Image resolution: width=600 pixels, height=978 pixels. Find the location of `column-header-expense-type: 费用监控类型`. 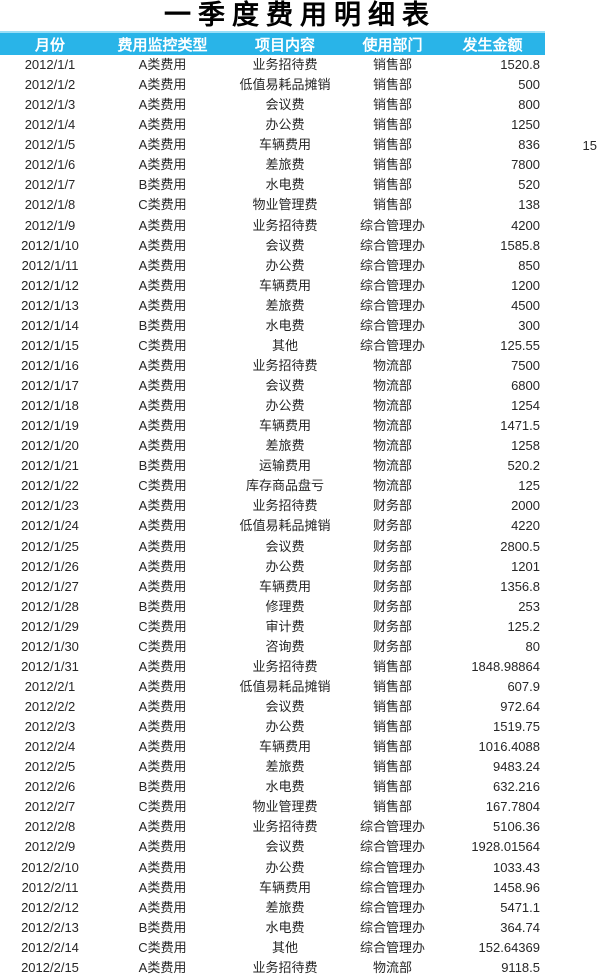

column-header-expense-type: 费用监控类型 is located at coordinates (162, 45).